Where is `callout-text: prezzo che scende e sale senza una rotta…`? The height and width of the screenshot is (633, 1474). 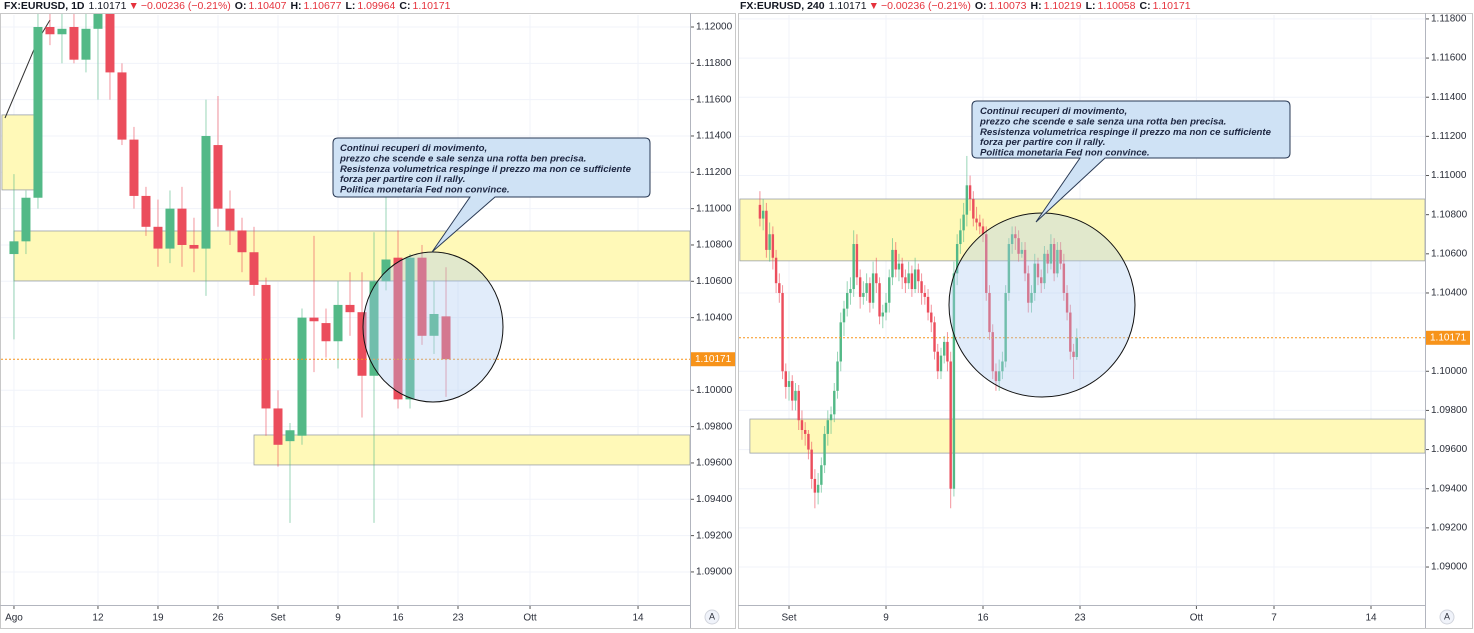
callout-text: prezzo che scende e sale senza una rotta… is located at coordinates (1102, 121).